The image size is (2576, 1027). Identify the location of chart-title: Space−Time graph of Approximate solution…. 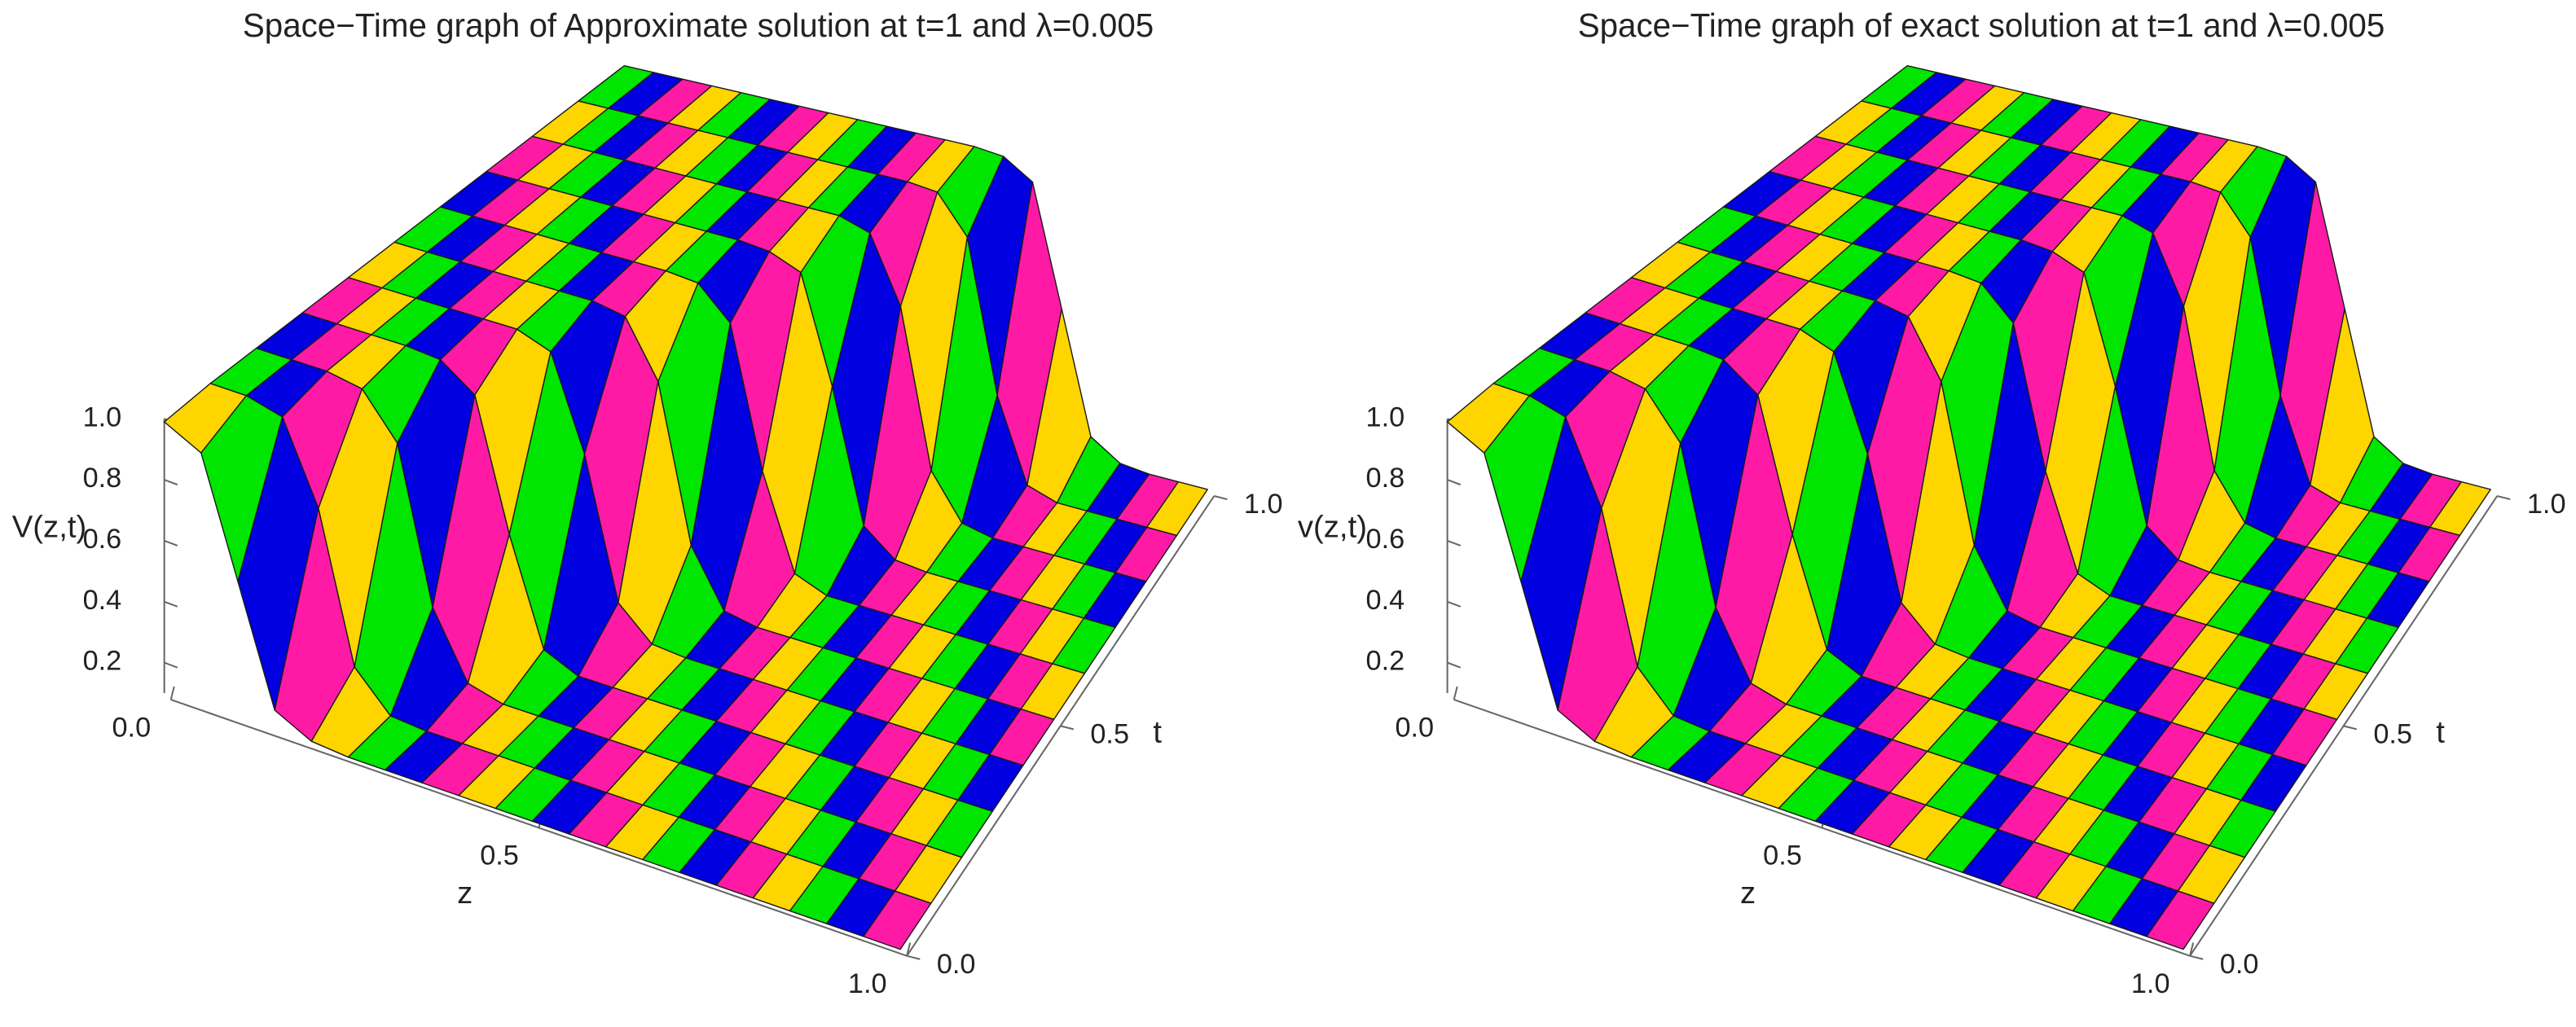
(698, 26).